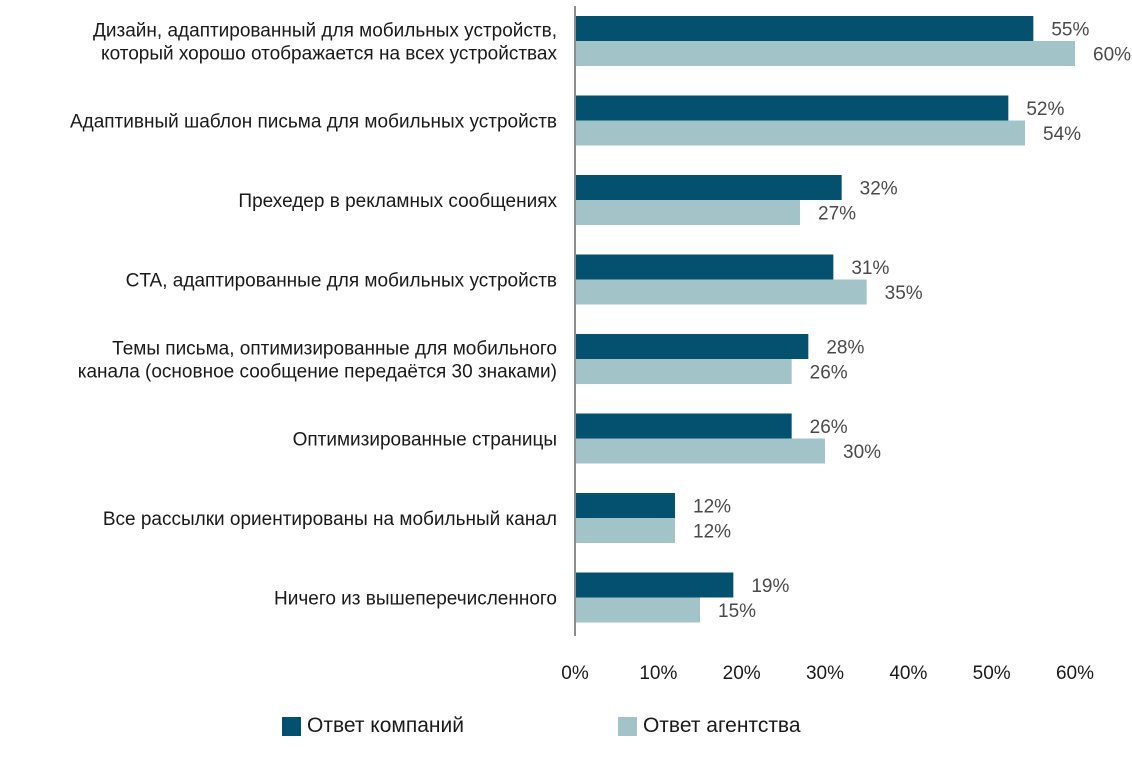 The image size is (1132, 769). Describe the element at coordinates (385, 725) in the screenshot. I see `legend-label-companies: Ответ компаний` at that location.